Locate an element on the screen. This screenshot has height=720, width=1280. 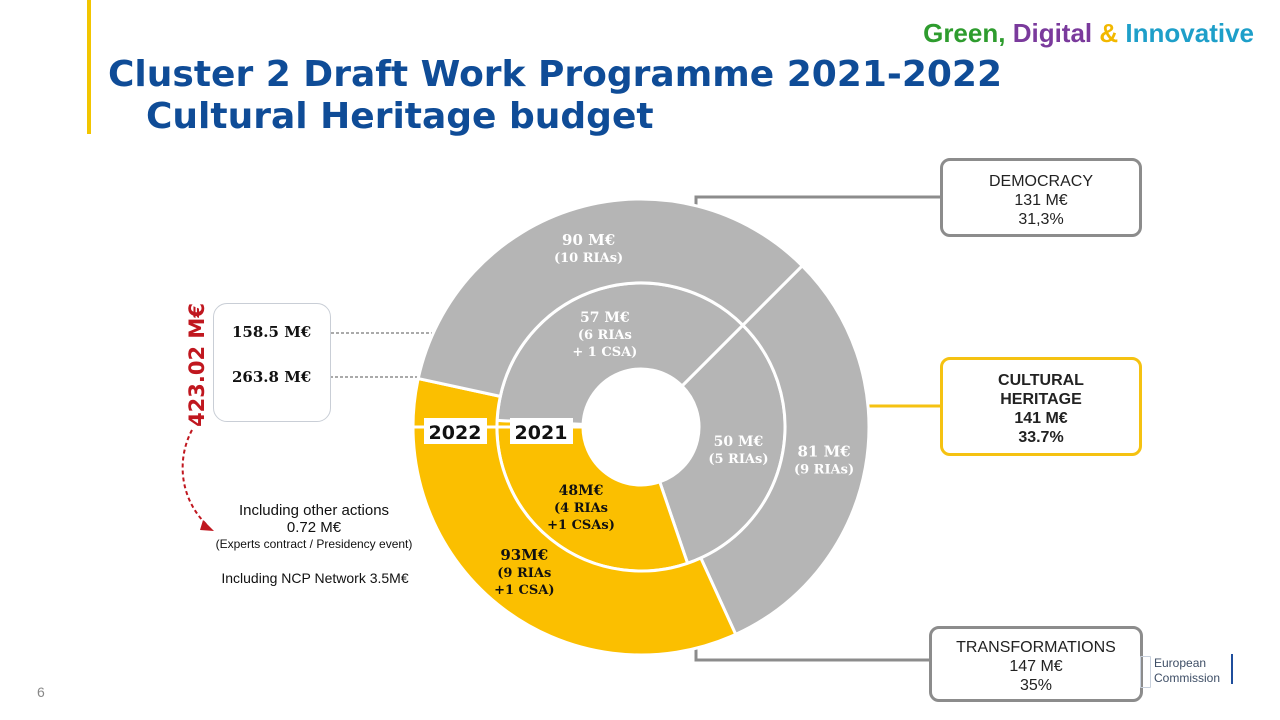
note-ncp-network: Including NCP Network 3.5M€ is located at coordinates (315, 578).